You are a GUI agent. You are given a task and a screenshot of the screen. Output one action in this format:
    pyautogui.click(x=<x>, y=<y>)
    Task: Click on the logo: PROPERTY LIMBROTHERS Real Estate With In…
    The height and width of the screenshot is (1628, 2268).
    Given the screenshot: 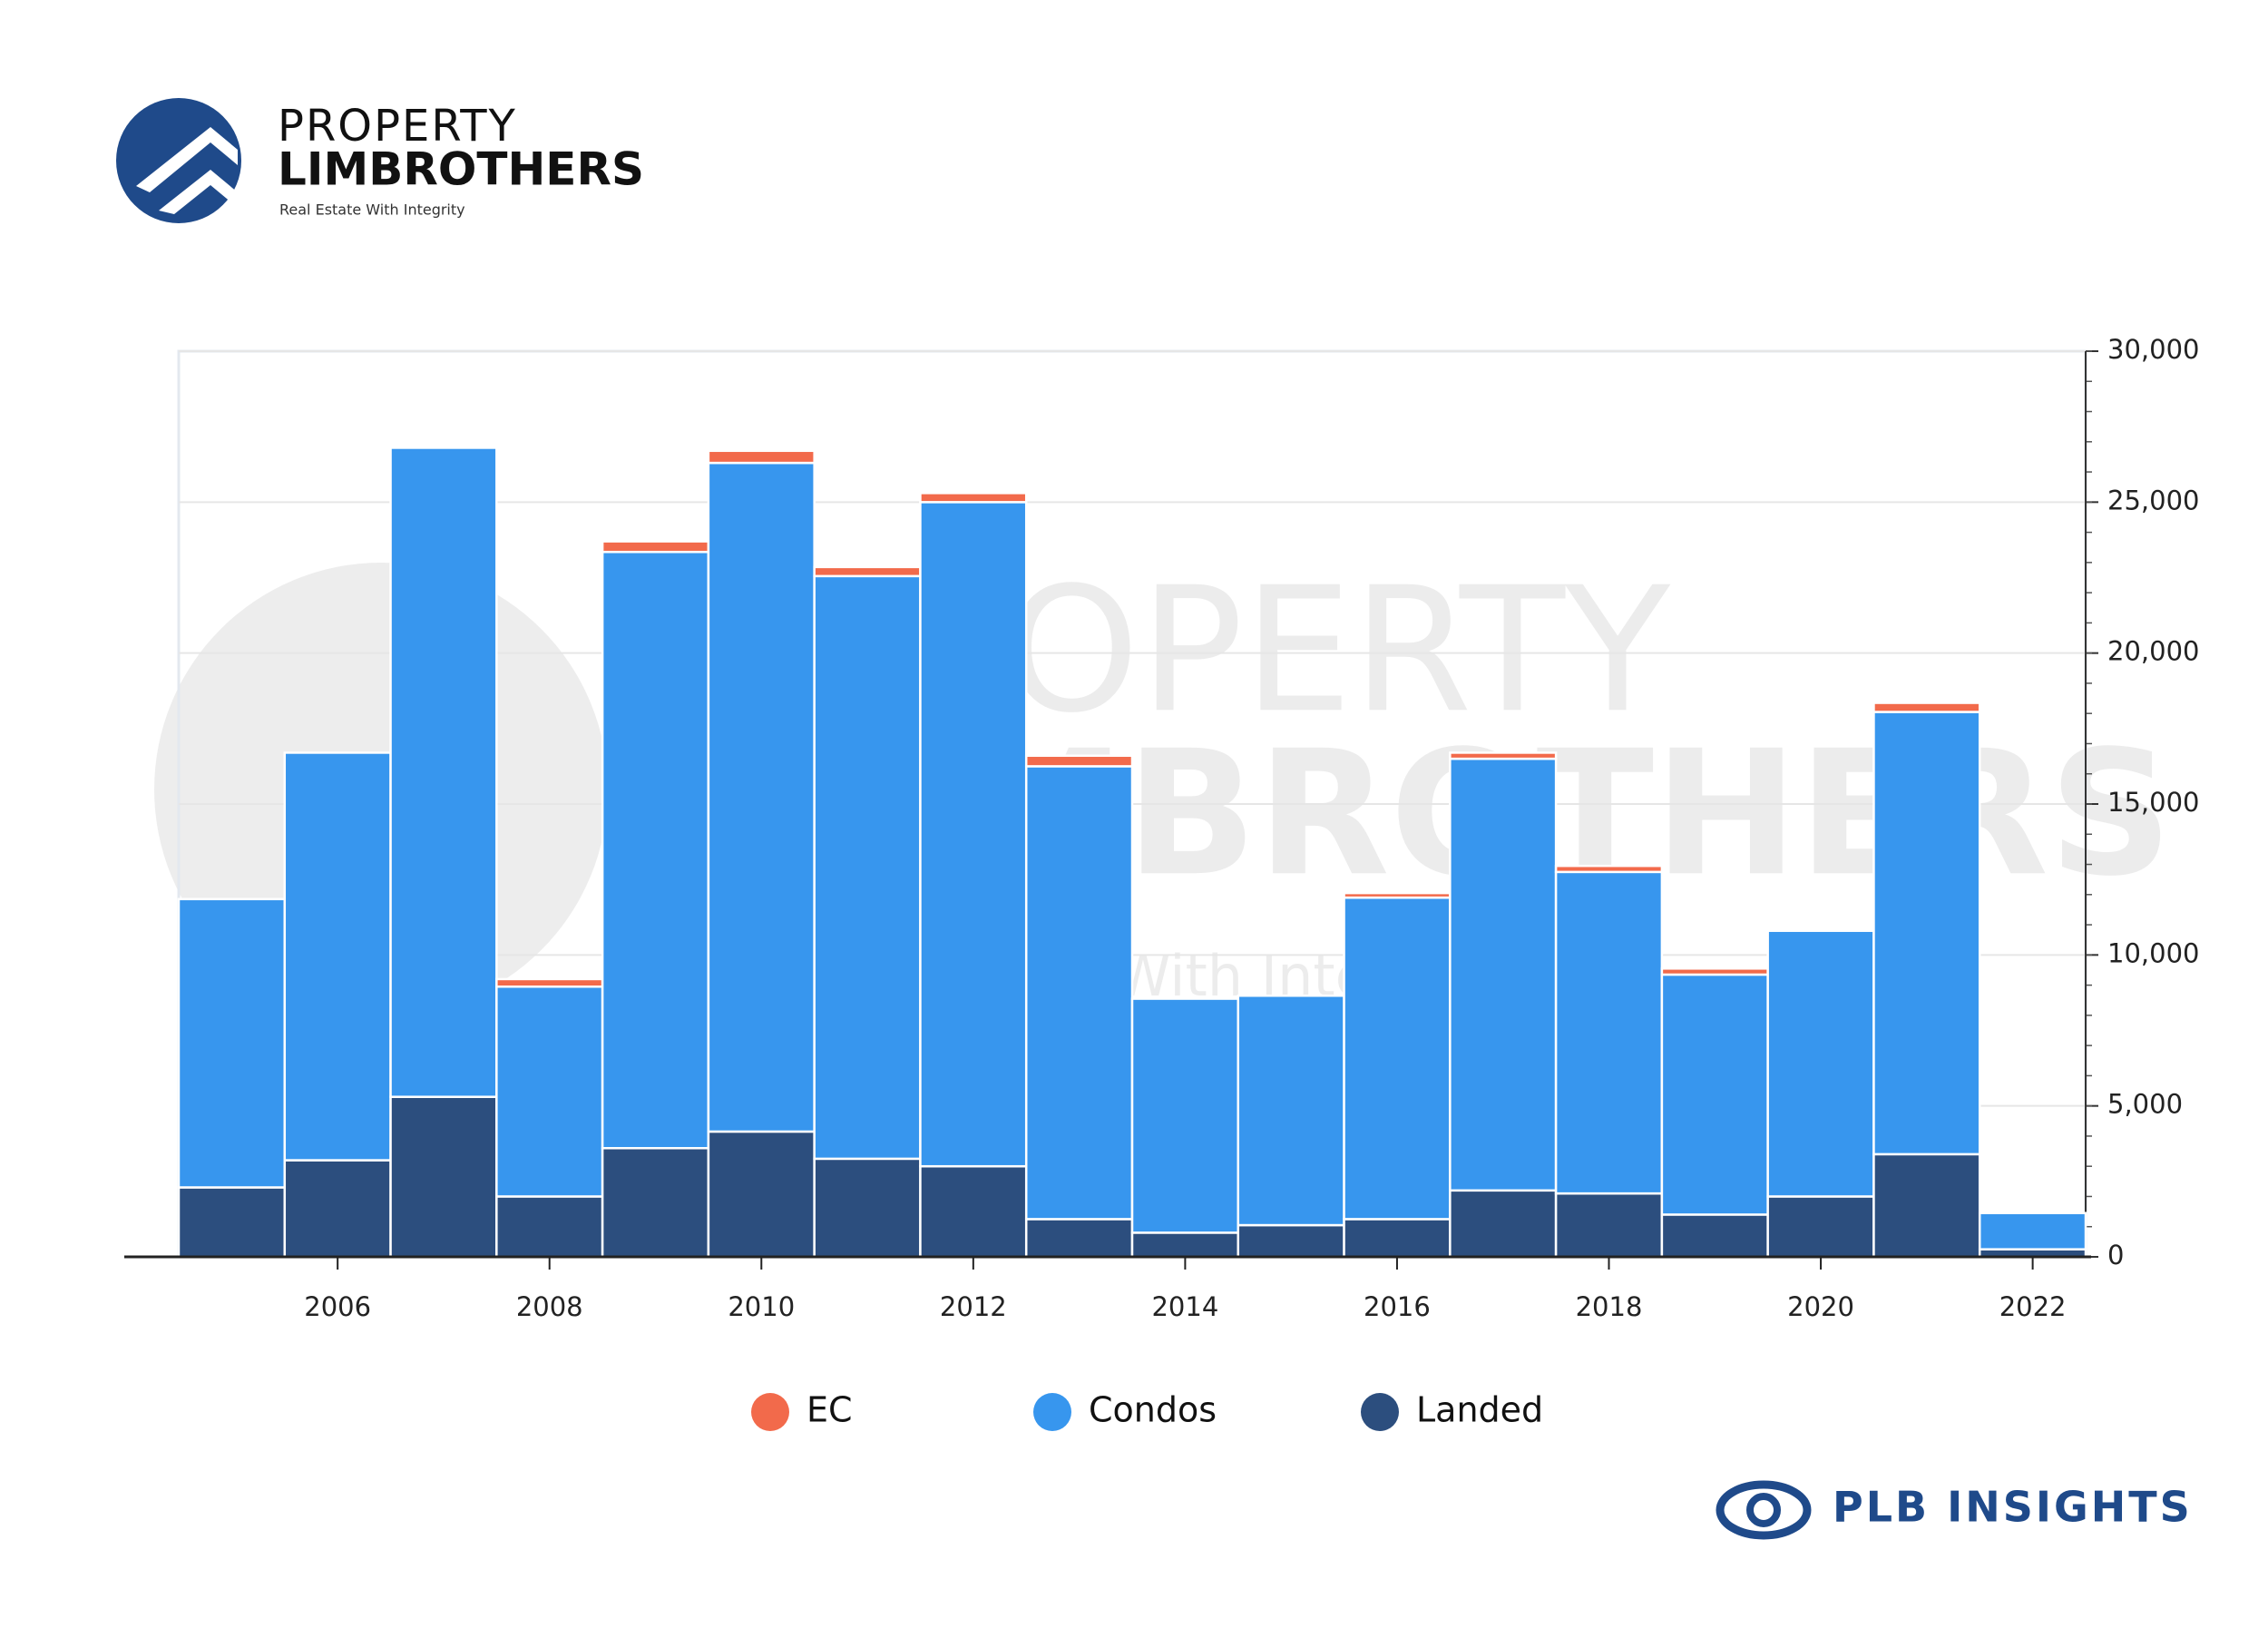 What is the action you would take?
    pyautogui.click(x=380, y=160)
    